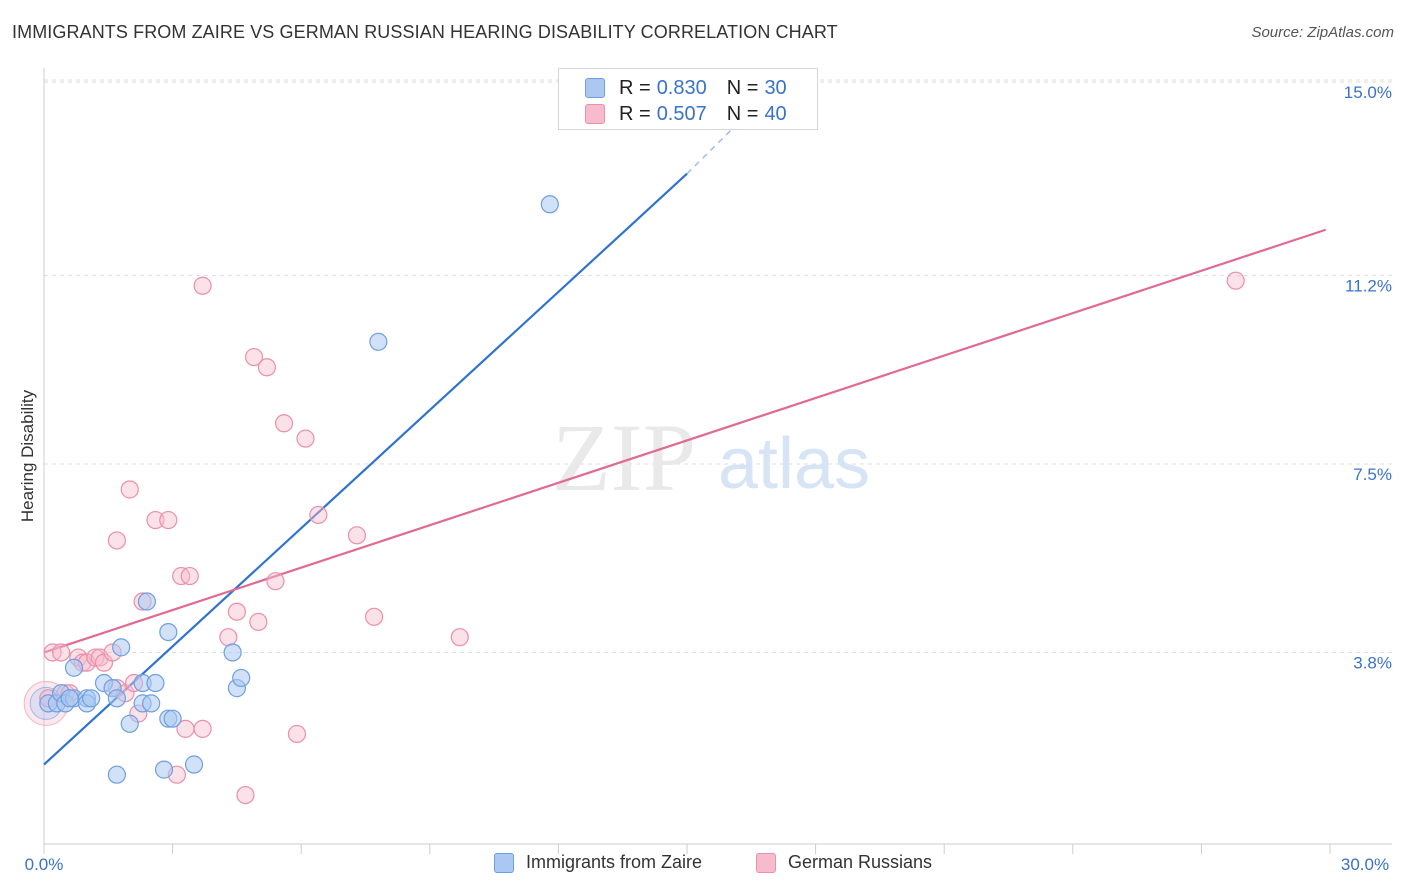 The height and width of the screenshot is (892, 1406). I want to click on legend-label: German Russians, so click(860, 862).